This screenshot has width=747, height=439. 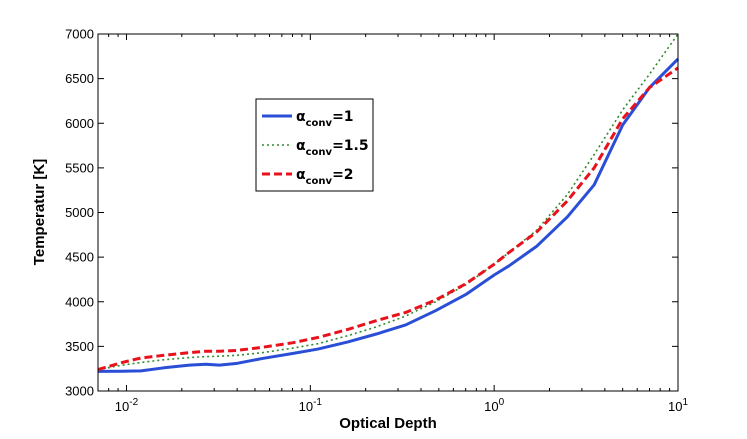 I want to click on y-tick-label: 4500, so click(x=79, y=257).